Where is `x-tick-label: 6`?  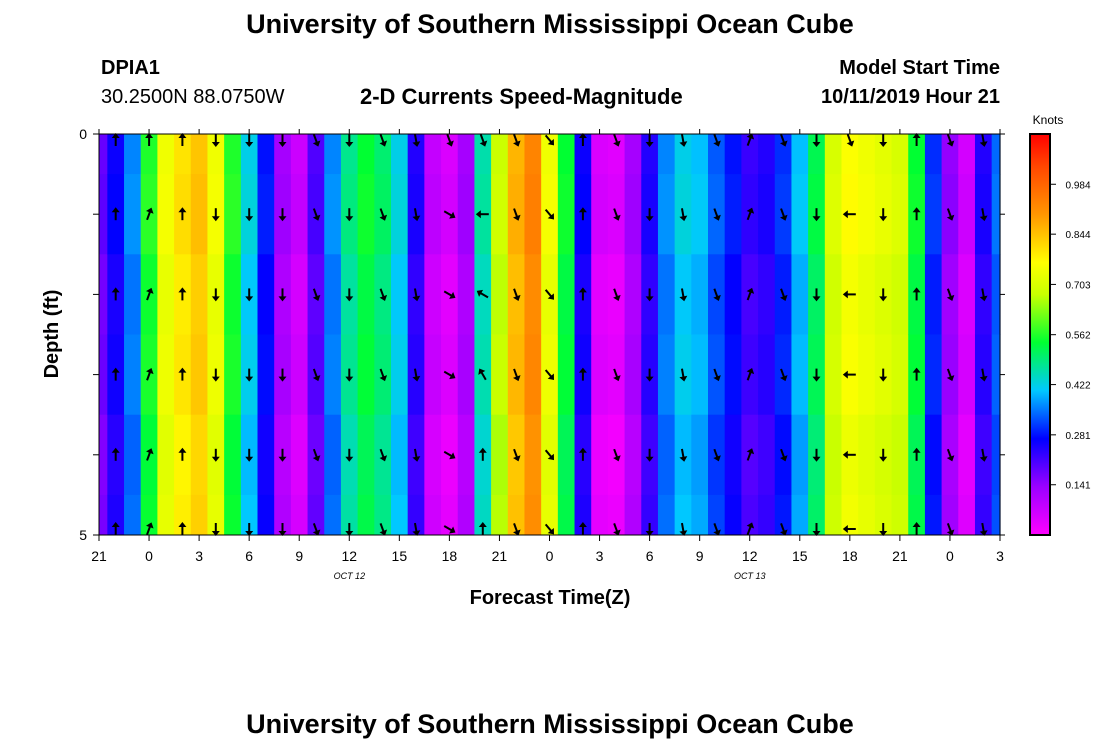 x-tick-label: 6 is located at coordinates (650, 556).